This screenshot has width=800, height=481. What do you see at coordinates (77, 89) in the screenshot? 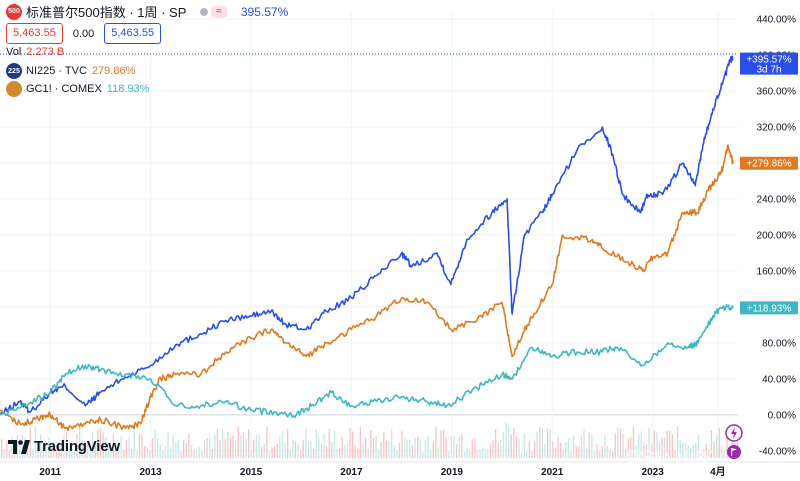
I see `legend-item-gold: GC1! · COMEX 118.93%` at bounding box center [77, 89].